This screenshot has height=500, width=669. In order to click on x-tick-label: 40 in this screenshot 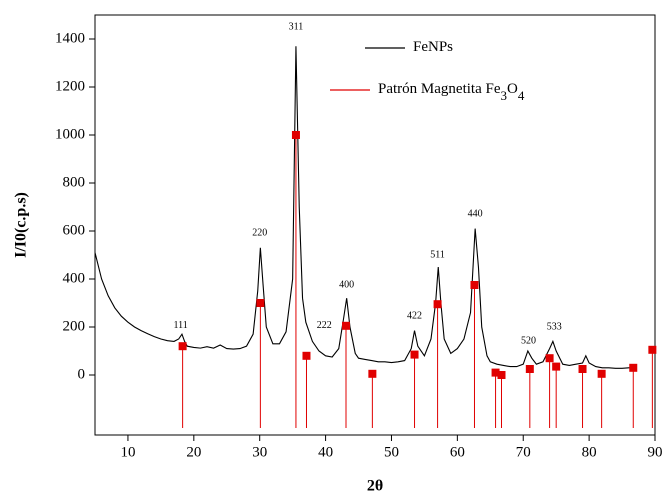, I will do `click(325, 452)`.